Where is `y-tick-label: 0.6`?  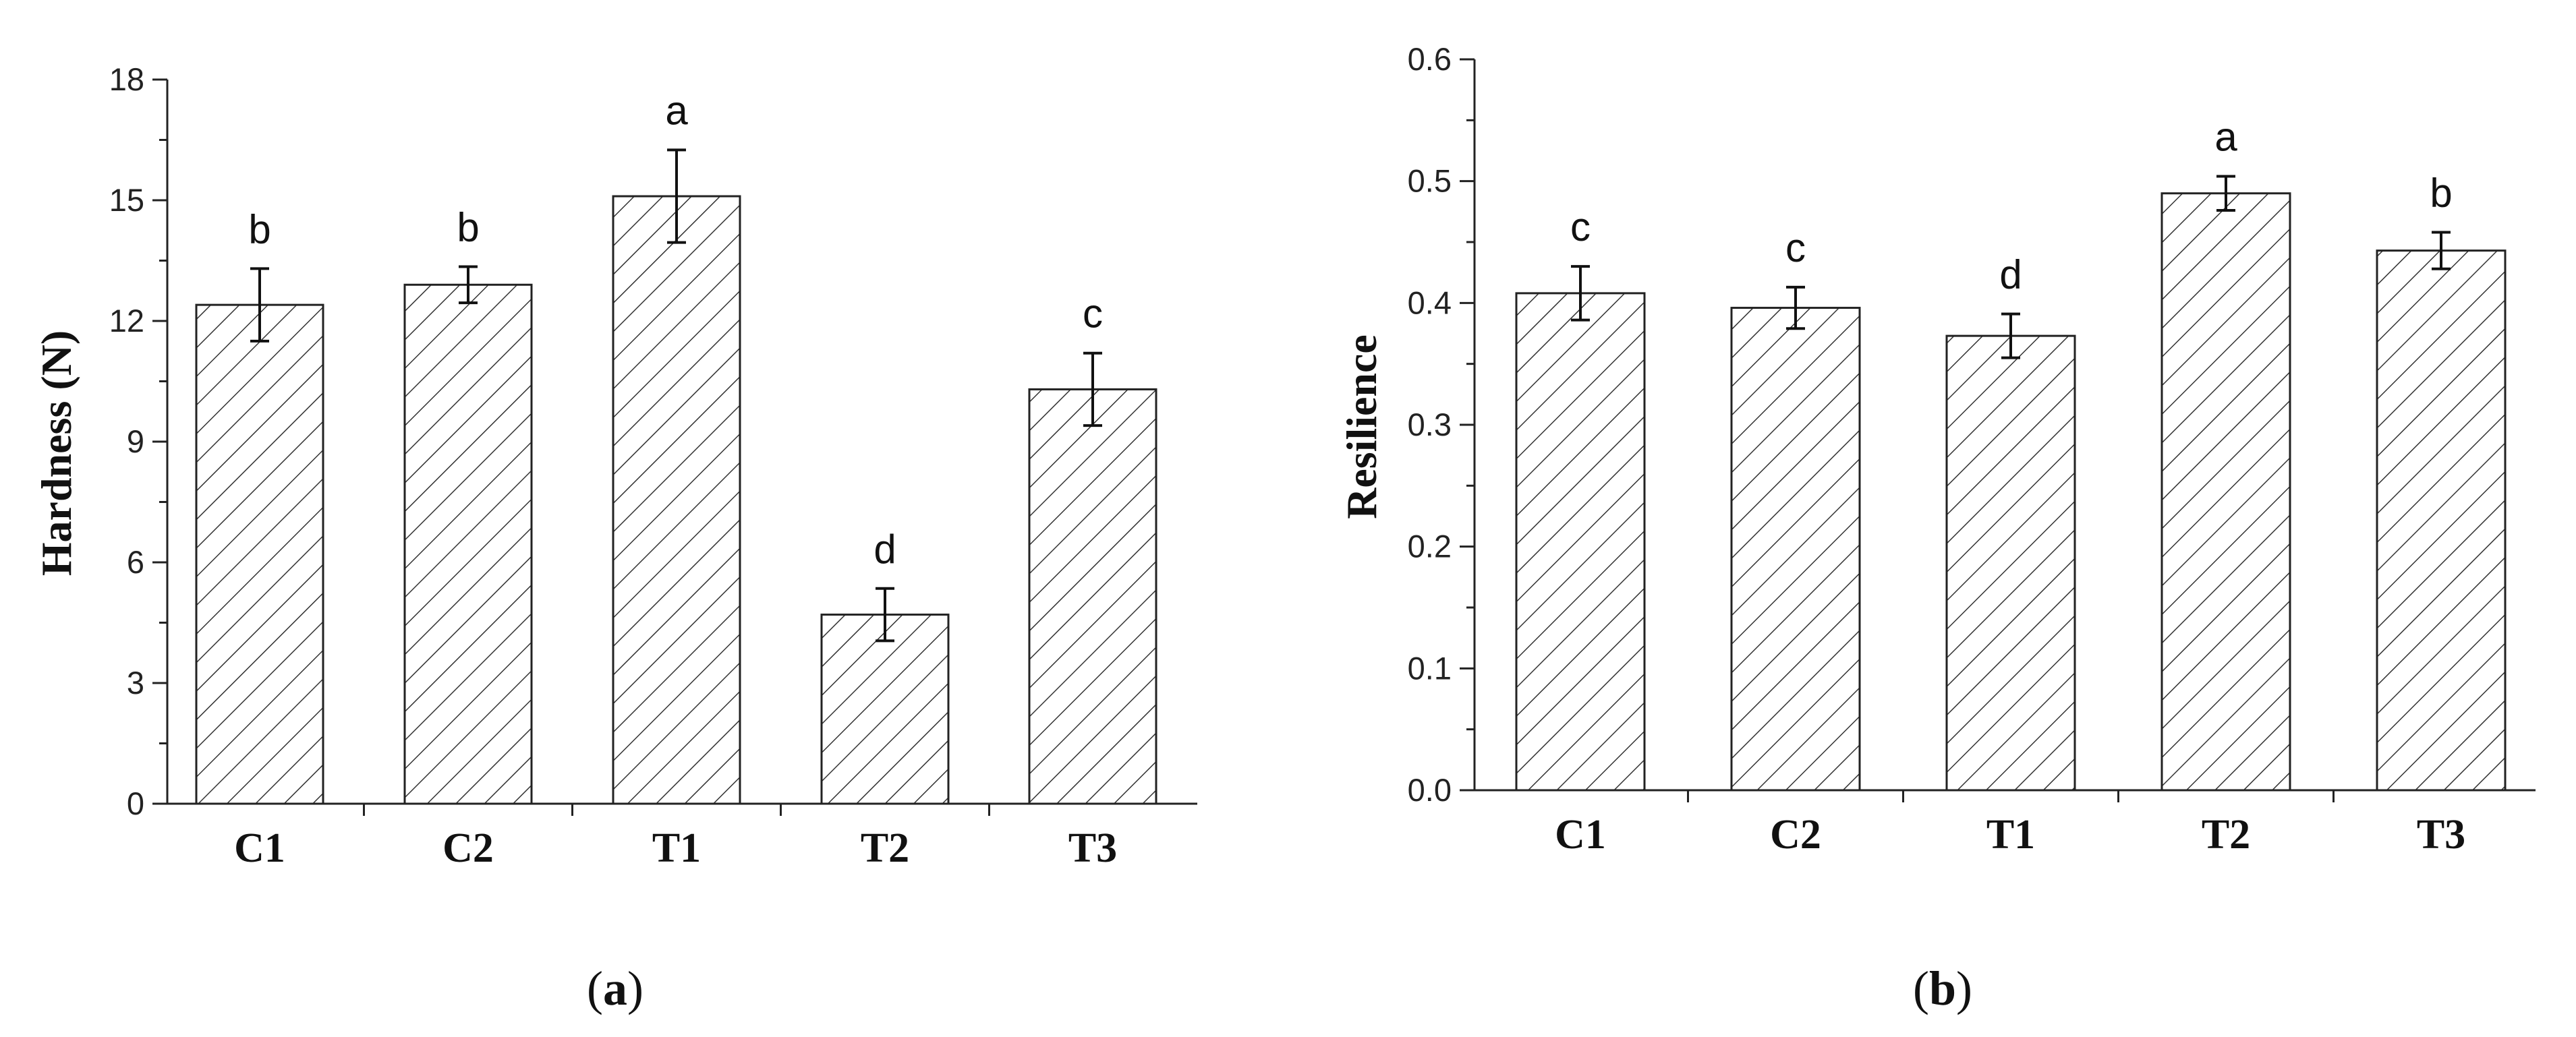
y-tick-label: 0.6 is located at coordinates (1430, 59).